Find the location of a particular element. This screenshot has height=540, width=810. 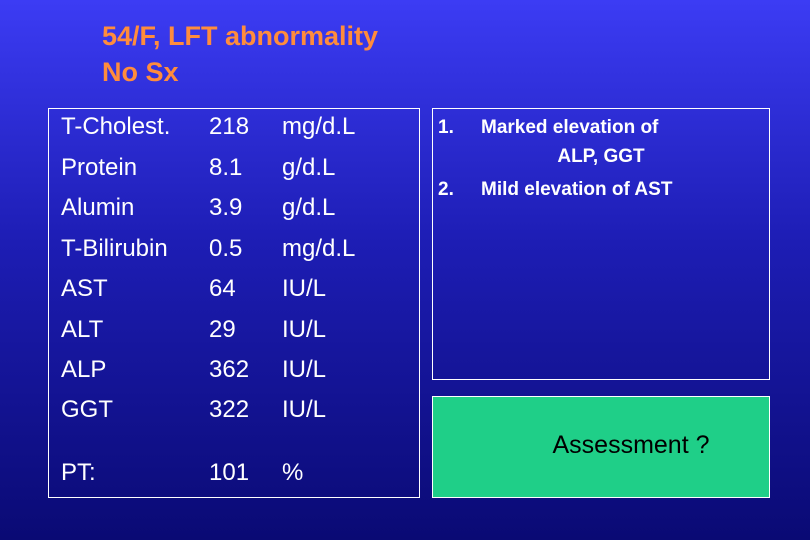

slide-title: 54/F, LFT abnormality No Sx is located at coordinates (240, 54).